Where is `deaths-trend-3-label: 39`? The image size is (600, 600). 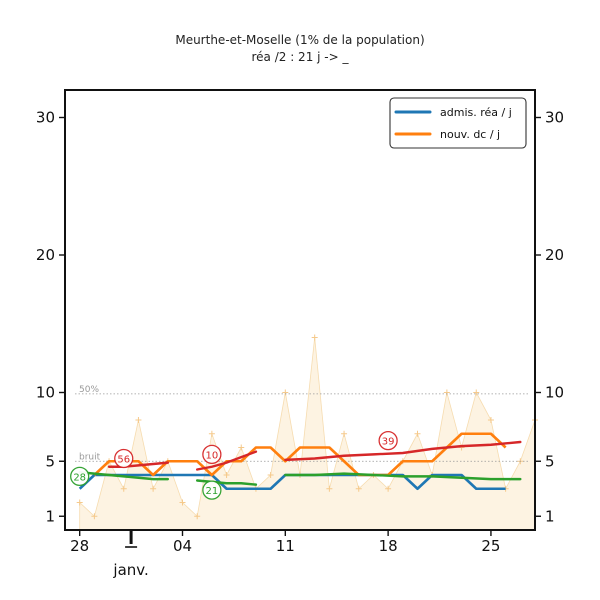 deaths-trend-3-label: 39 is located at coordinates (388, 442).